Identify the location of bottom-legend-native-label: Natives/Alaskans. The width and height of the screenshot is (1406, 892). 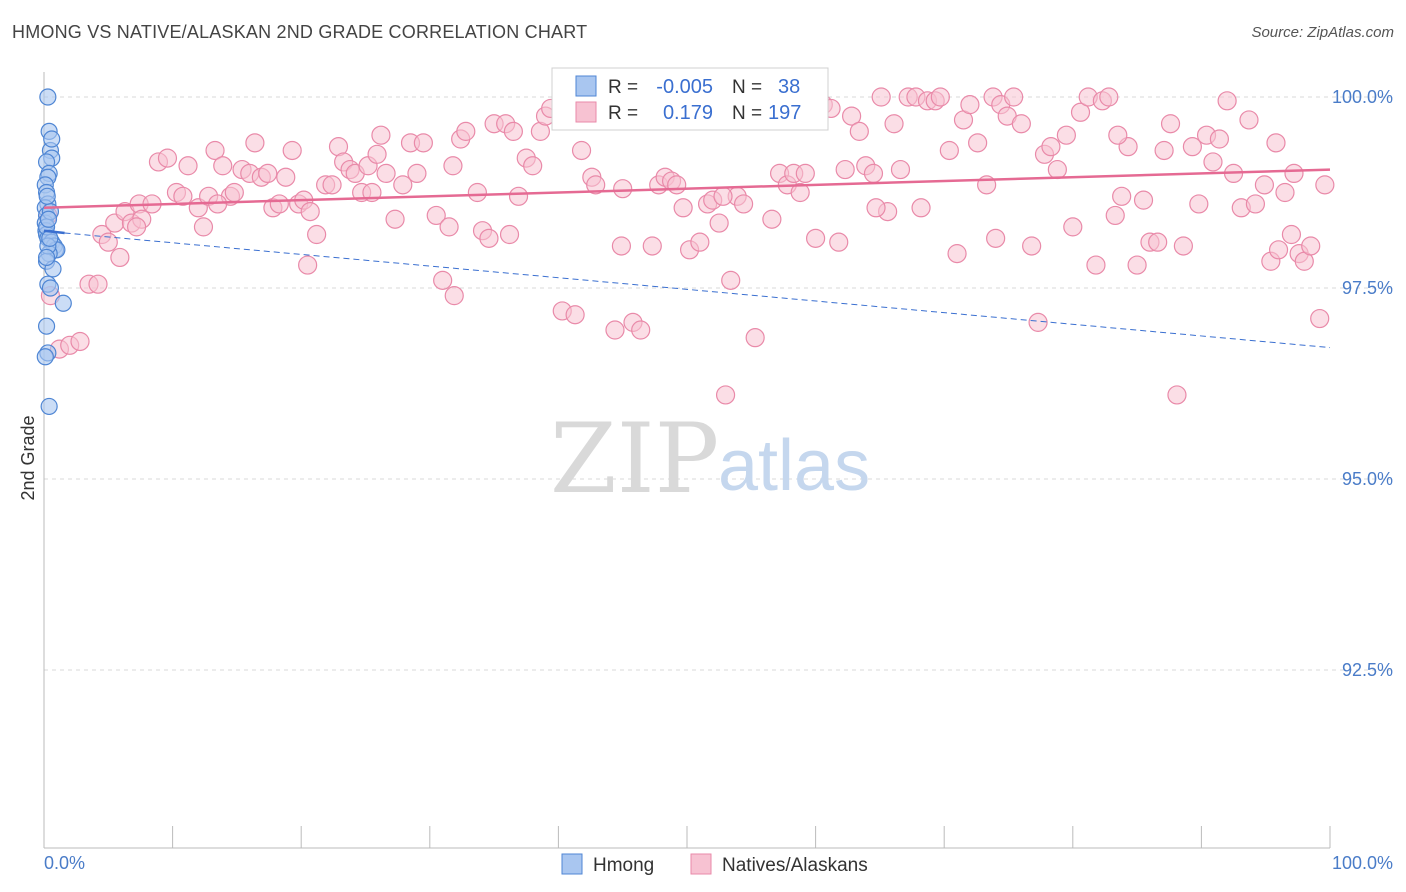
(795, 865).